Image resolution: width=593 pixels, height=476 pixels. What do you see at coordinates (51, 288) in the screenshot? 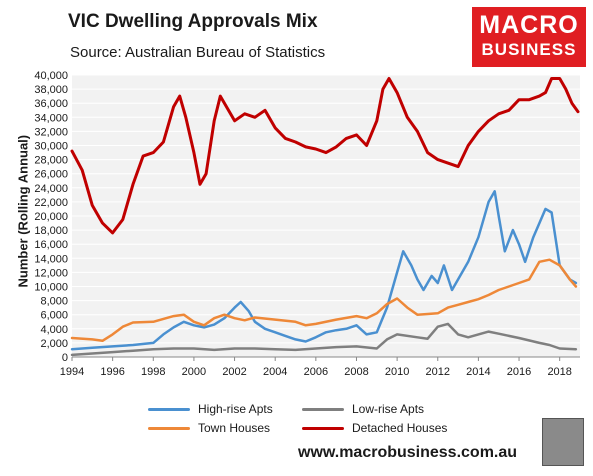
I see `y-tick-label: 10,000` at bounding box center [51, 288].